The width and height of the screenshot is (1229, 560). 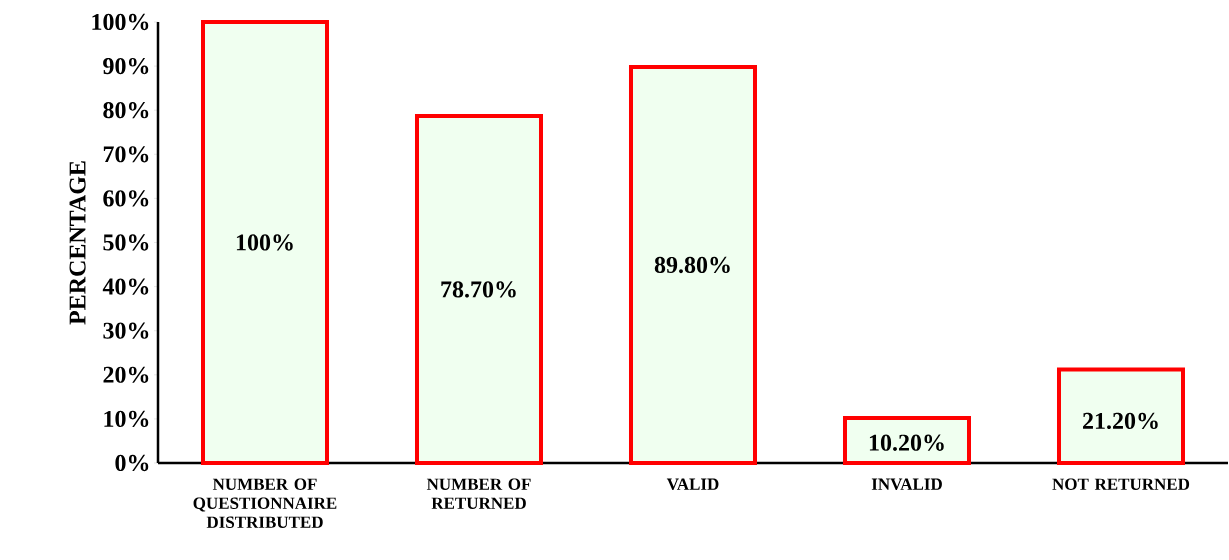 What do you see at coordinates (264, 242) in the screenshot?
I see `data-label: 100%` at bounding box center [264, 242].